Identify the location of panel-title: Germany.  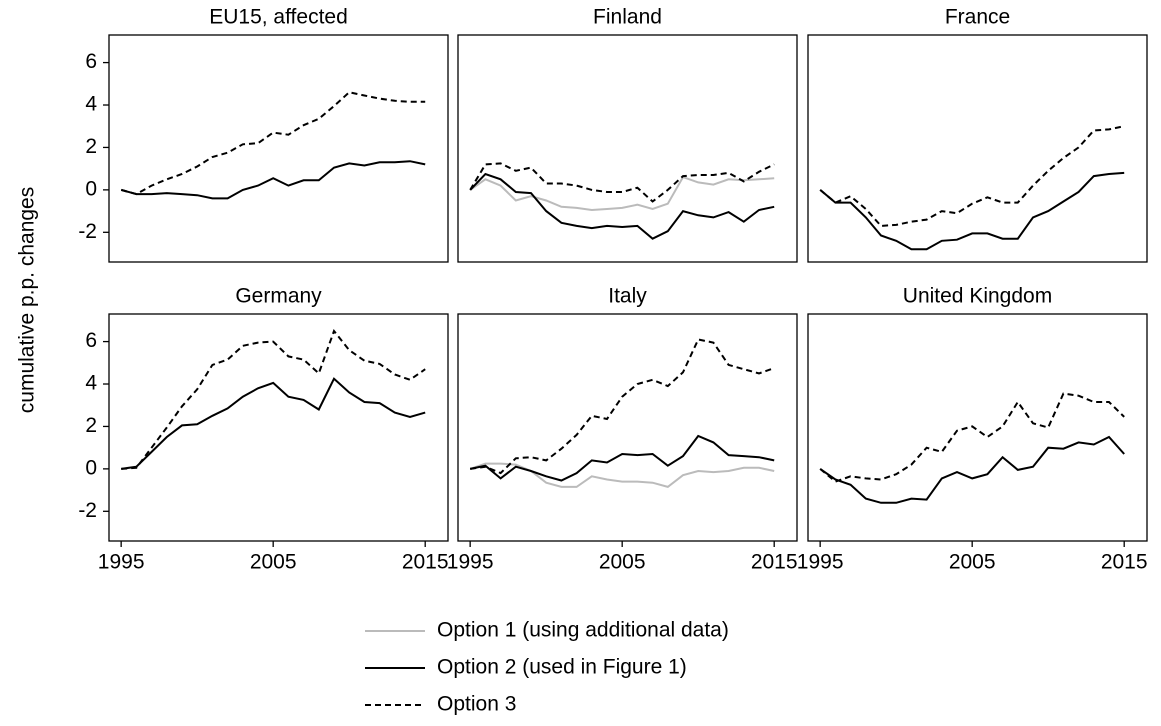
(278, 296).